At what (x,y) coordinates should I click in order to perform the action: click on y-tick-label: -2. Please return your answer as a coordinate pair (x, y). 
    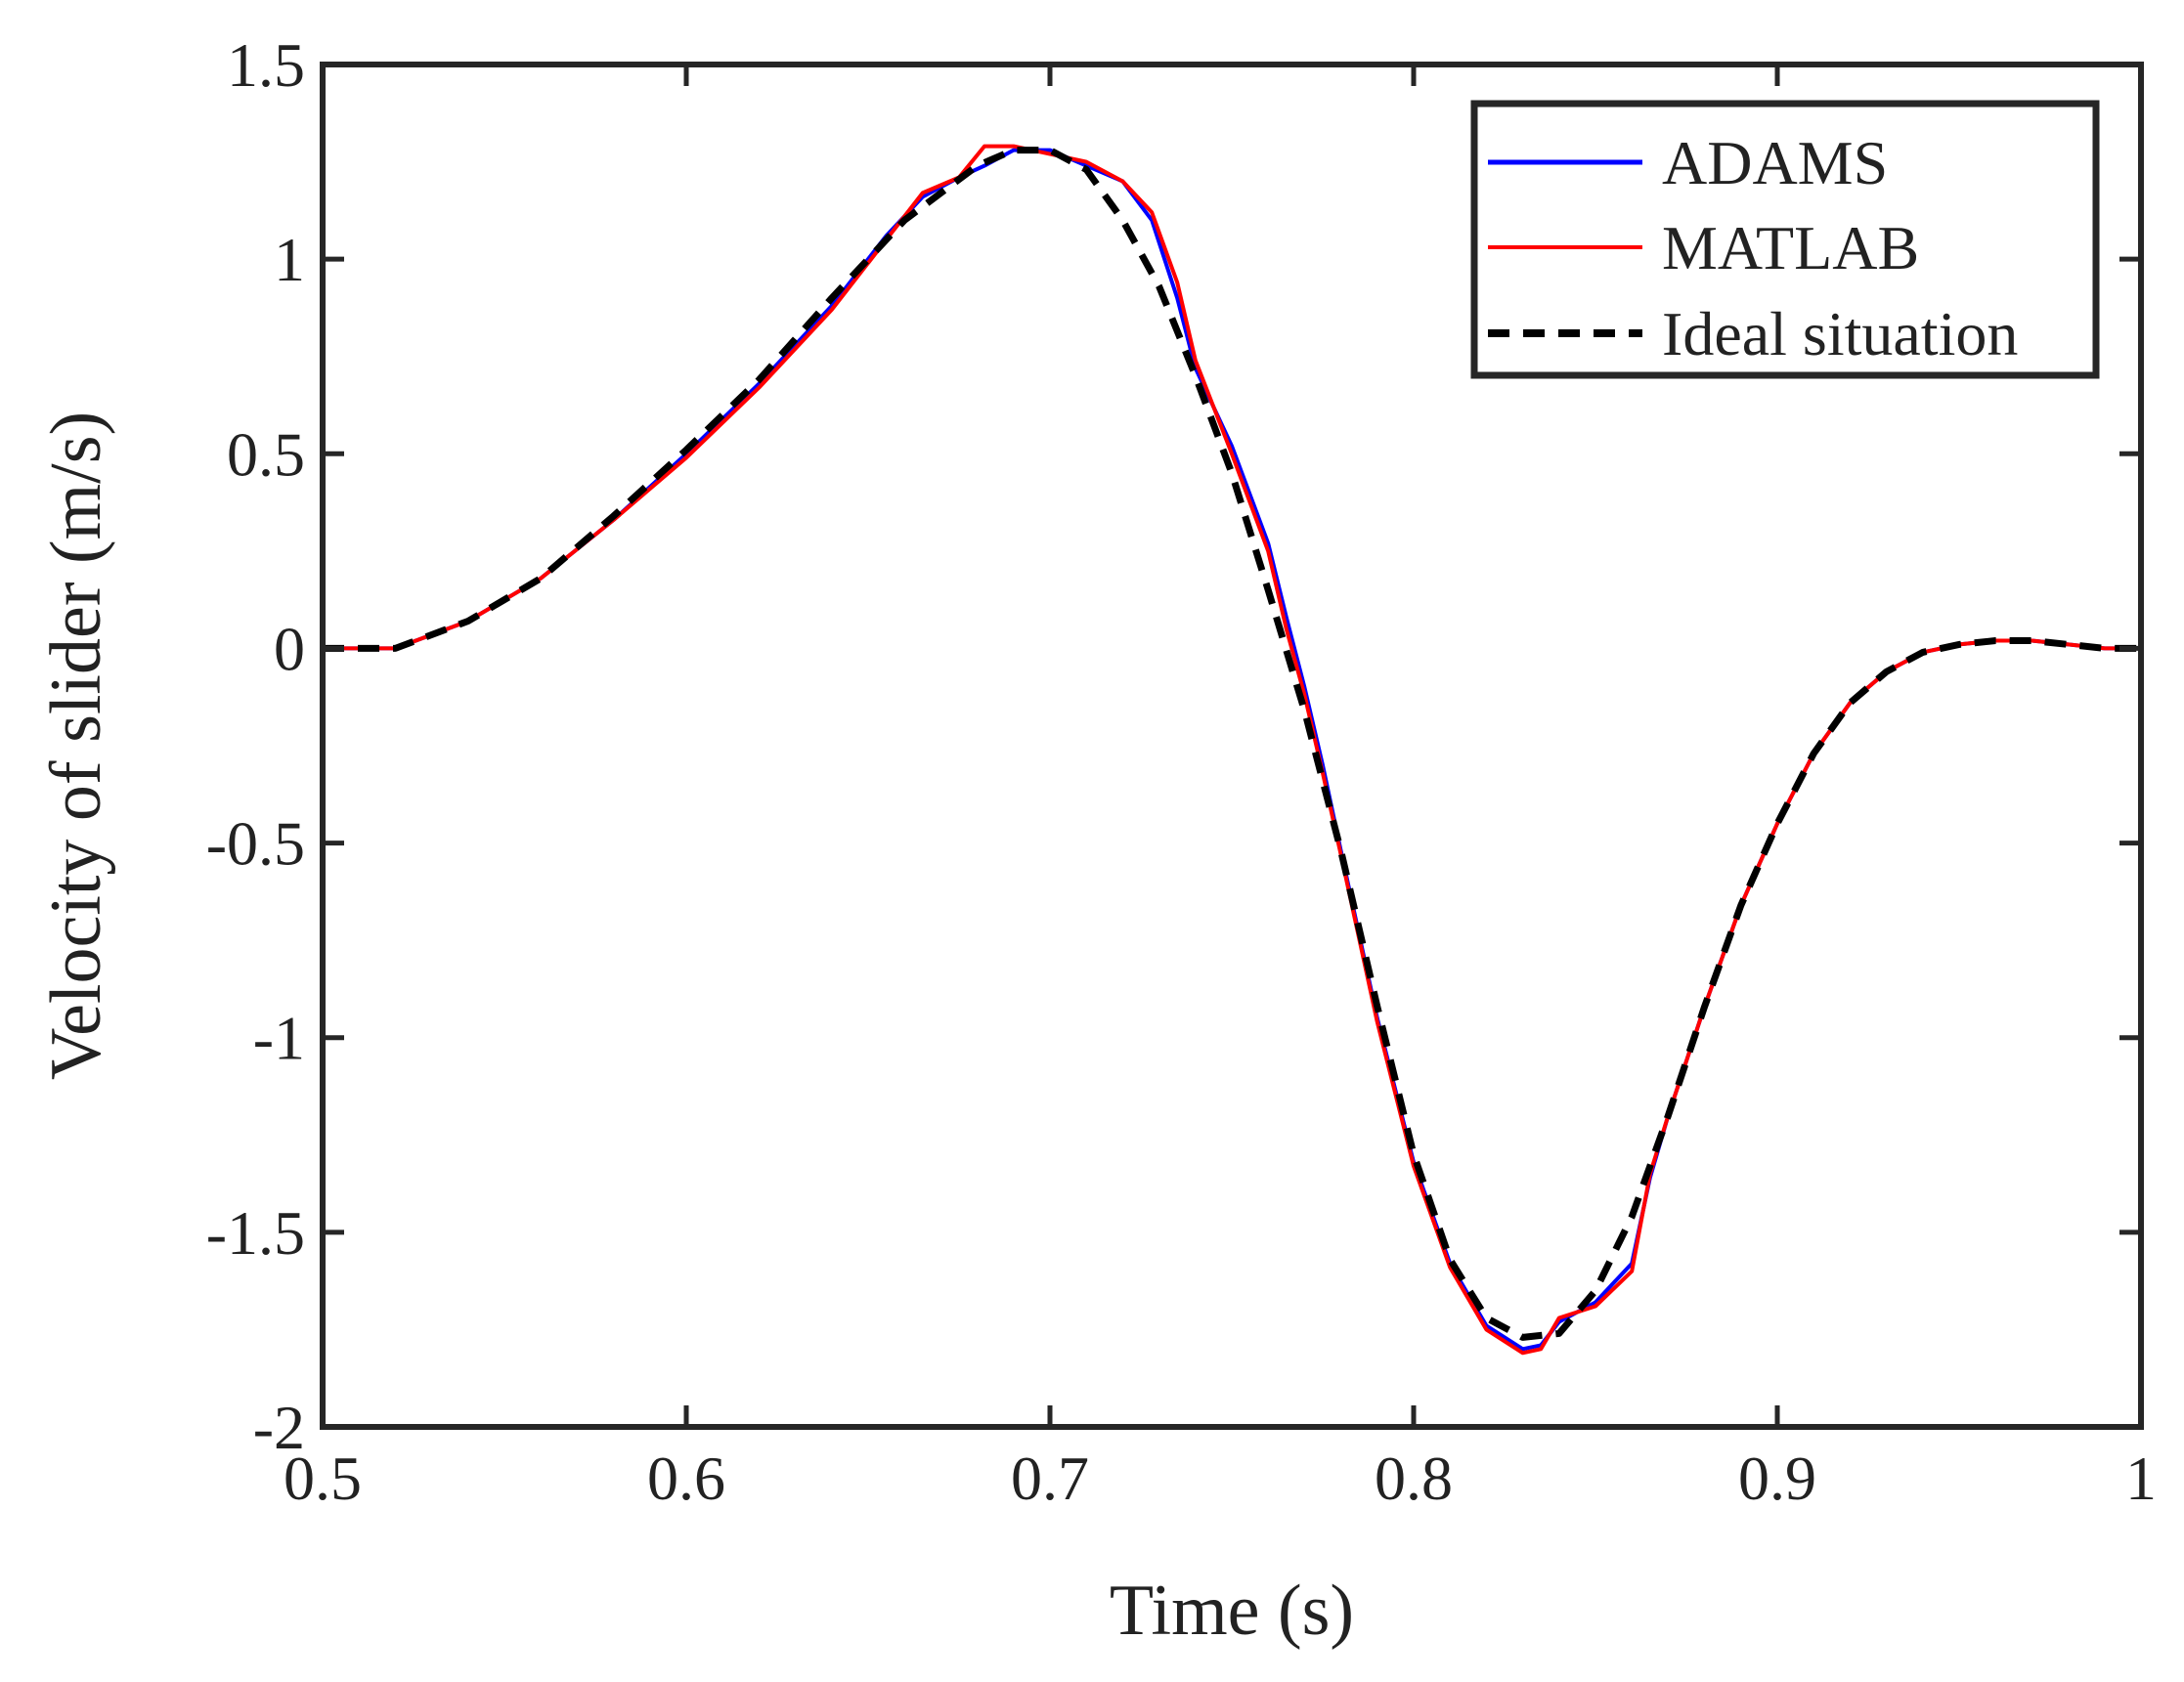
    Looking at the image, I should click on (279, 1427).